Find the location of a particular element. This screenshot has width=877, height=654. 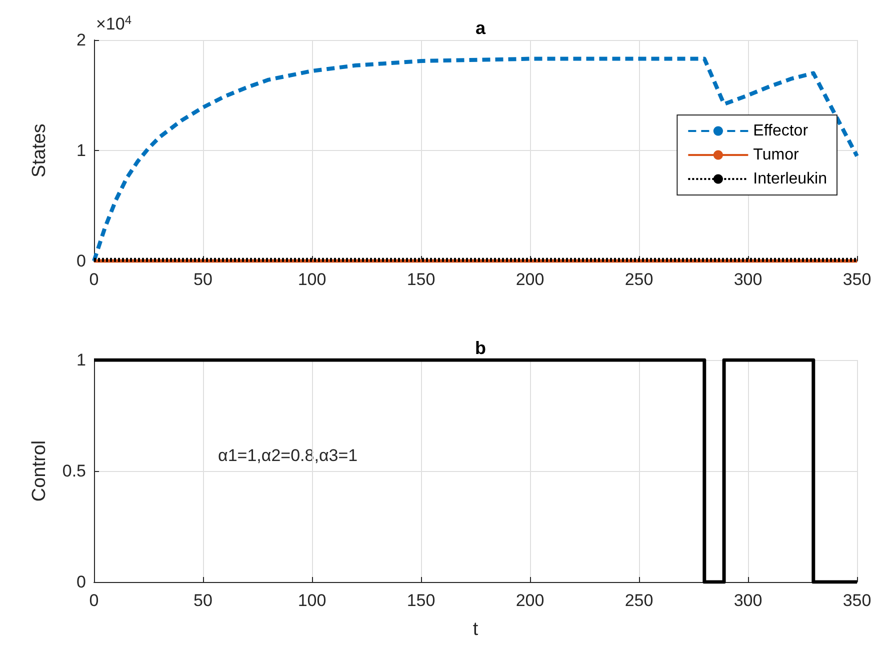

y-axis-title: Control is located at coordinates (39, 471).